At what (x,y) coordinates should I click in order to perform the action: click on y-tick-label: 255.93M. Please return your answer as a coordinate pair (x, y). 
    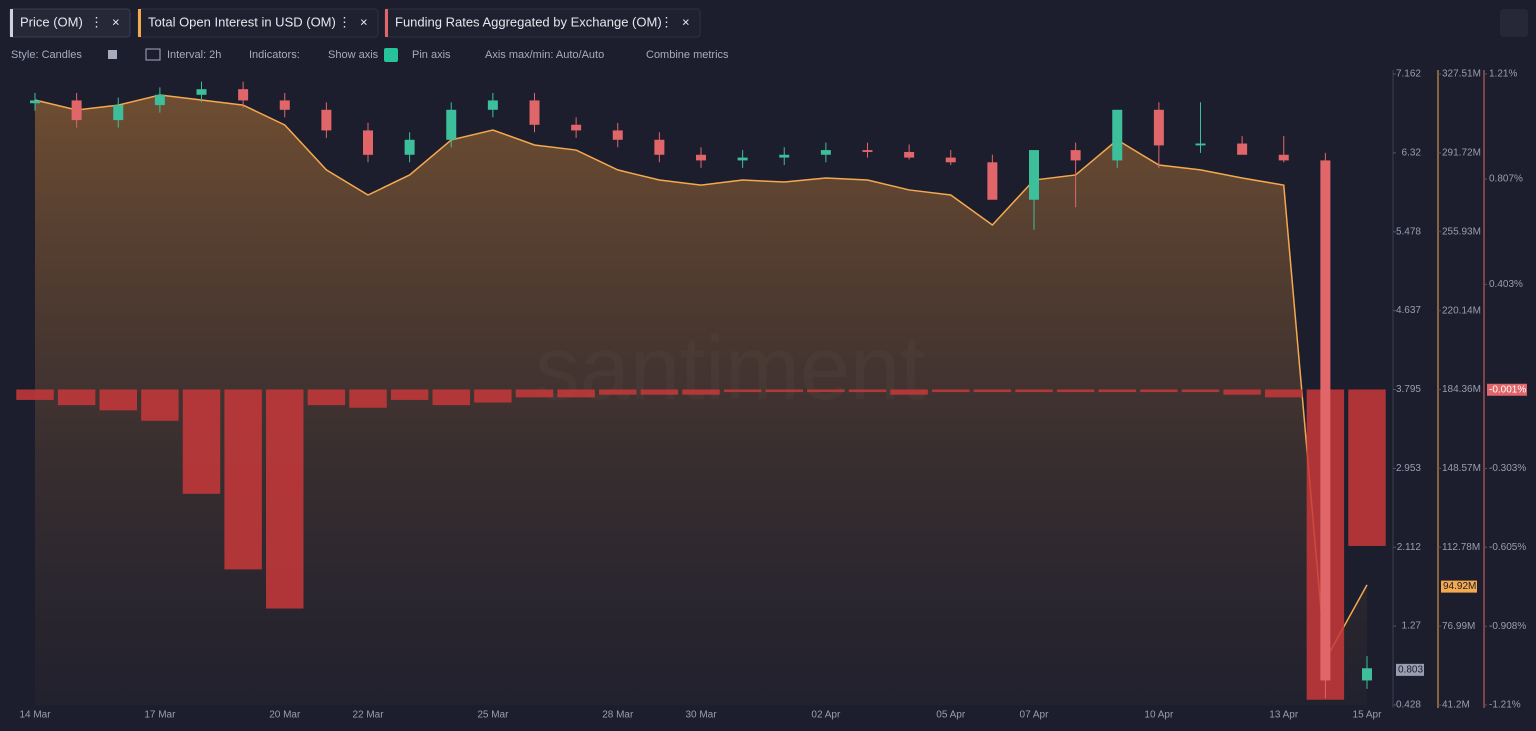
    Looking at the image, I should click on (1461, 231).